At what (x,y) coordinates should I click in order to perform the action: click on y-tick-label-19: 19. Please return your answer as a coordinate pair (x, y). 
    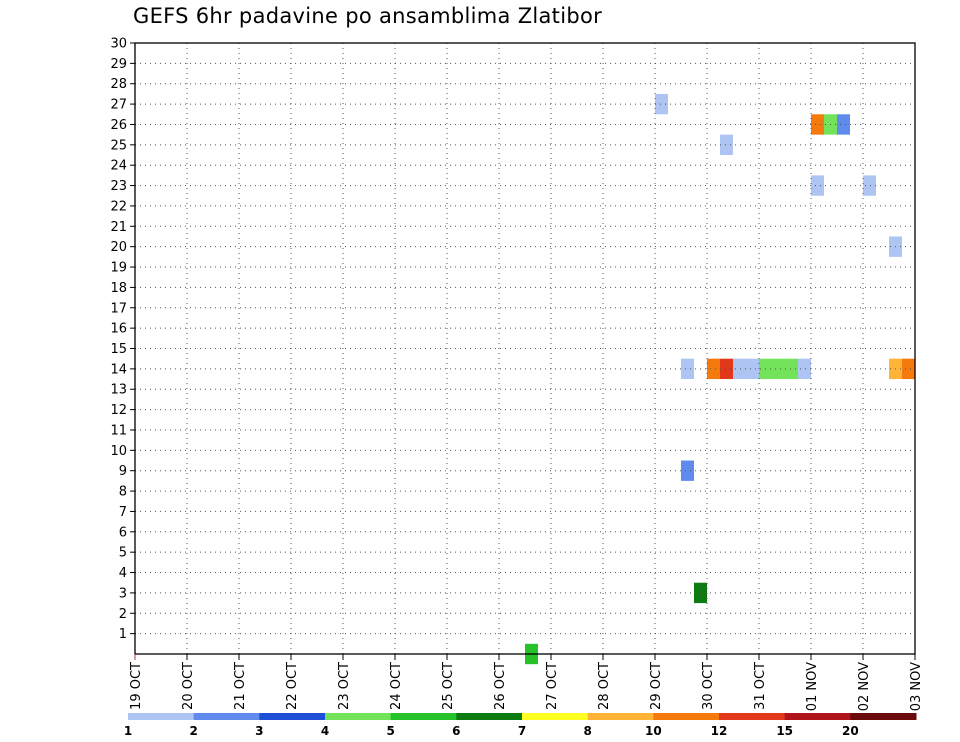
    Looking at the image, I should click on (118, 268).